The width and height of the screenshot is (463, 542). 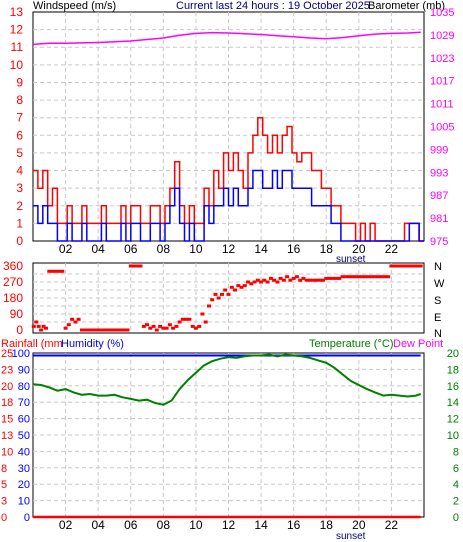 I want to click on barometer-tick-975: 975, so click(x=439, y=242).